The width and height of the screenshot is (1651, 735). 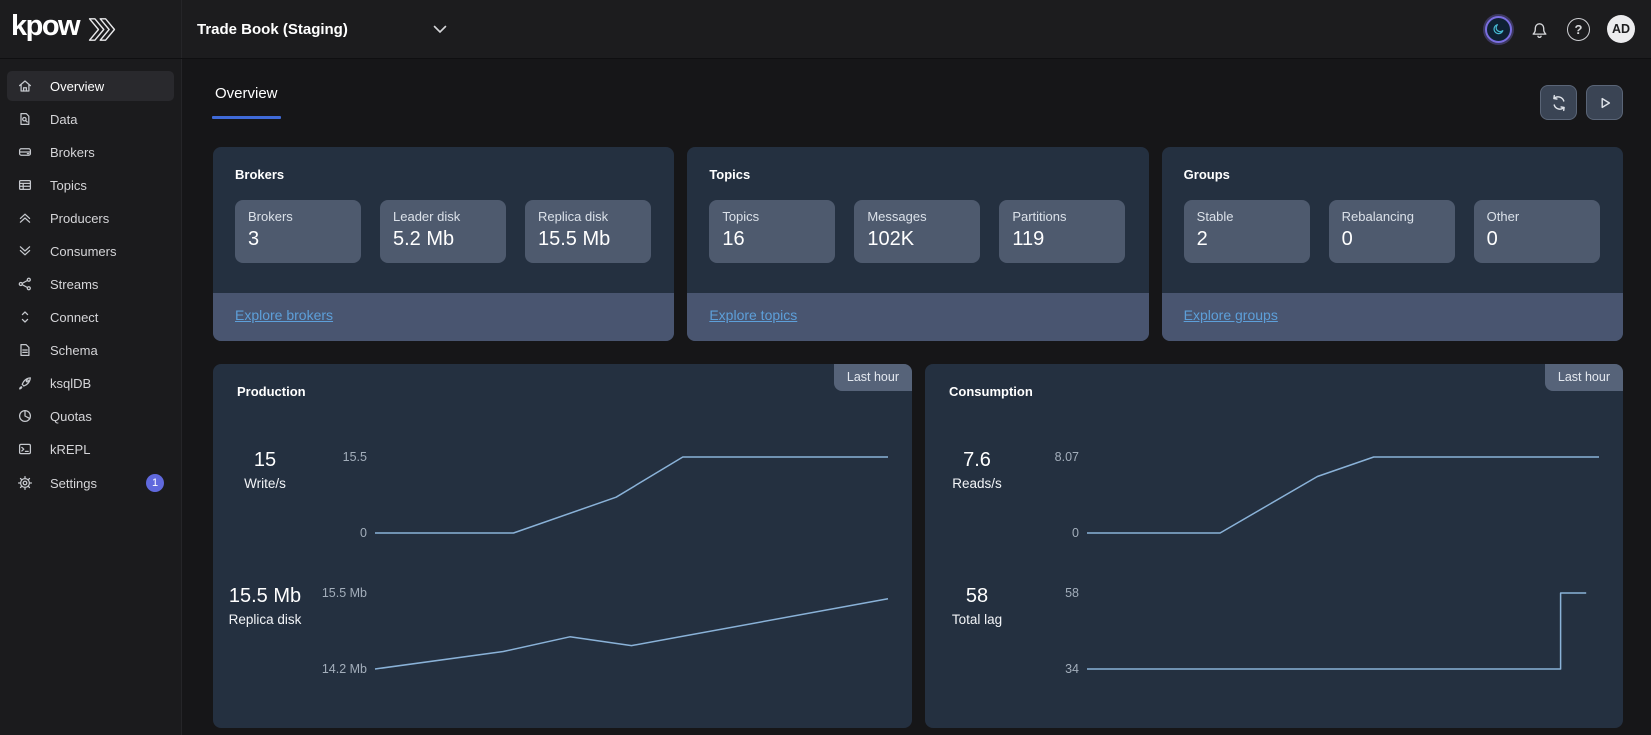 I want to click on document-search-icon, so click(x=25, y=119).